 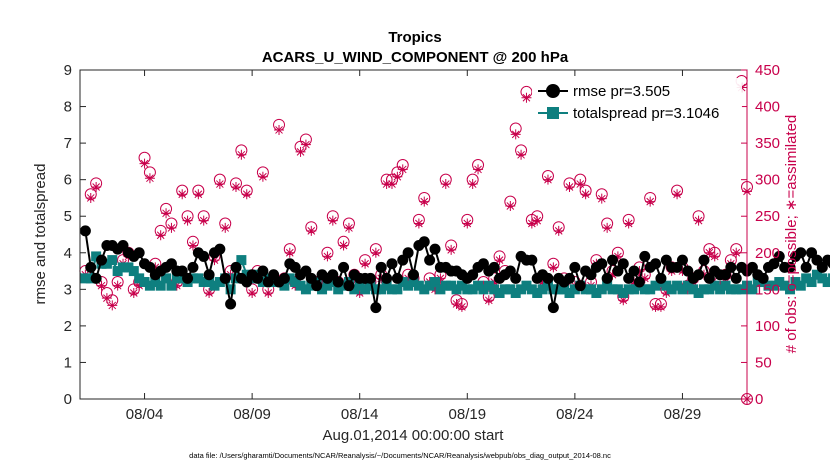 I want to click on y-left-tick-label: 3, so click(x=68, y=289).